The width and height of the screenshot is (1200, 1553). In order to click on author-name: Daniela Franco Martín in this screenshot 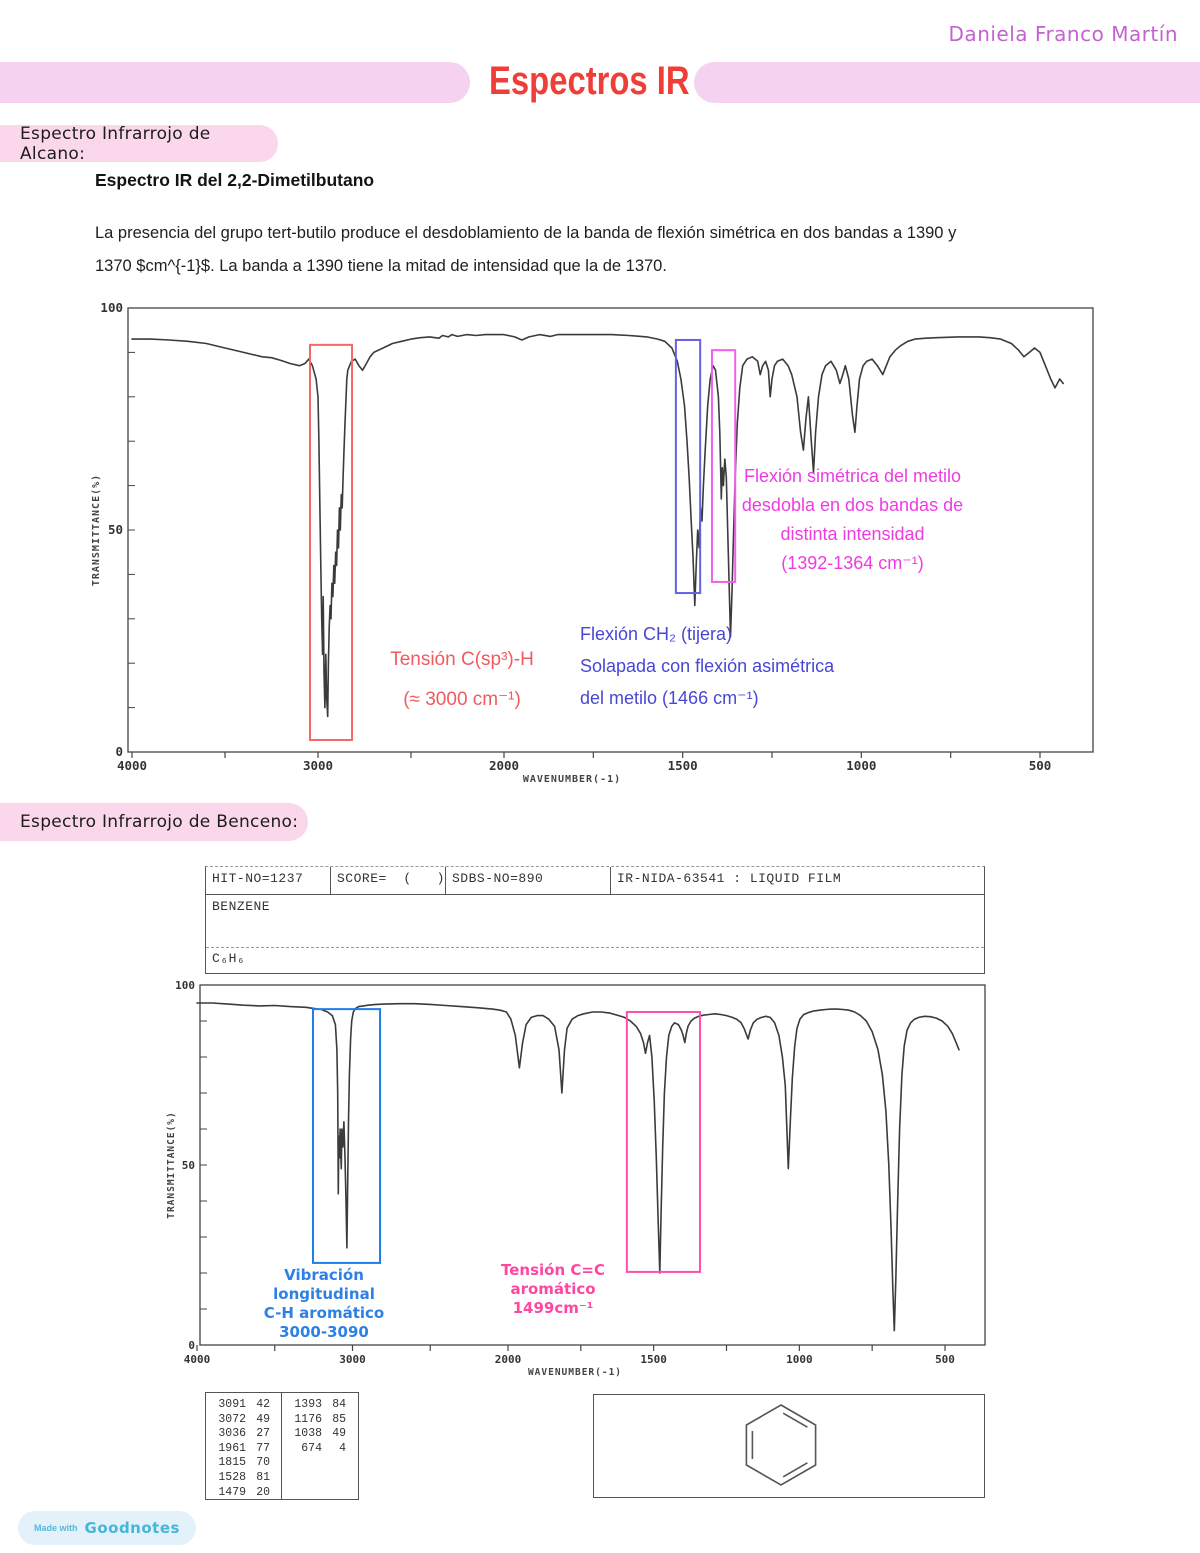, I will do `click(1063, 34)`.